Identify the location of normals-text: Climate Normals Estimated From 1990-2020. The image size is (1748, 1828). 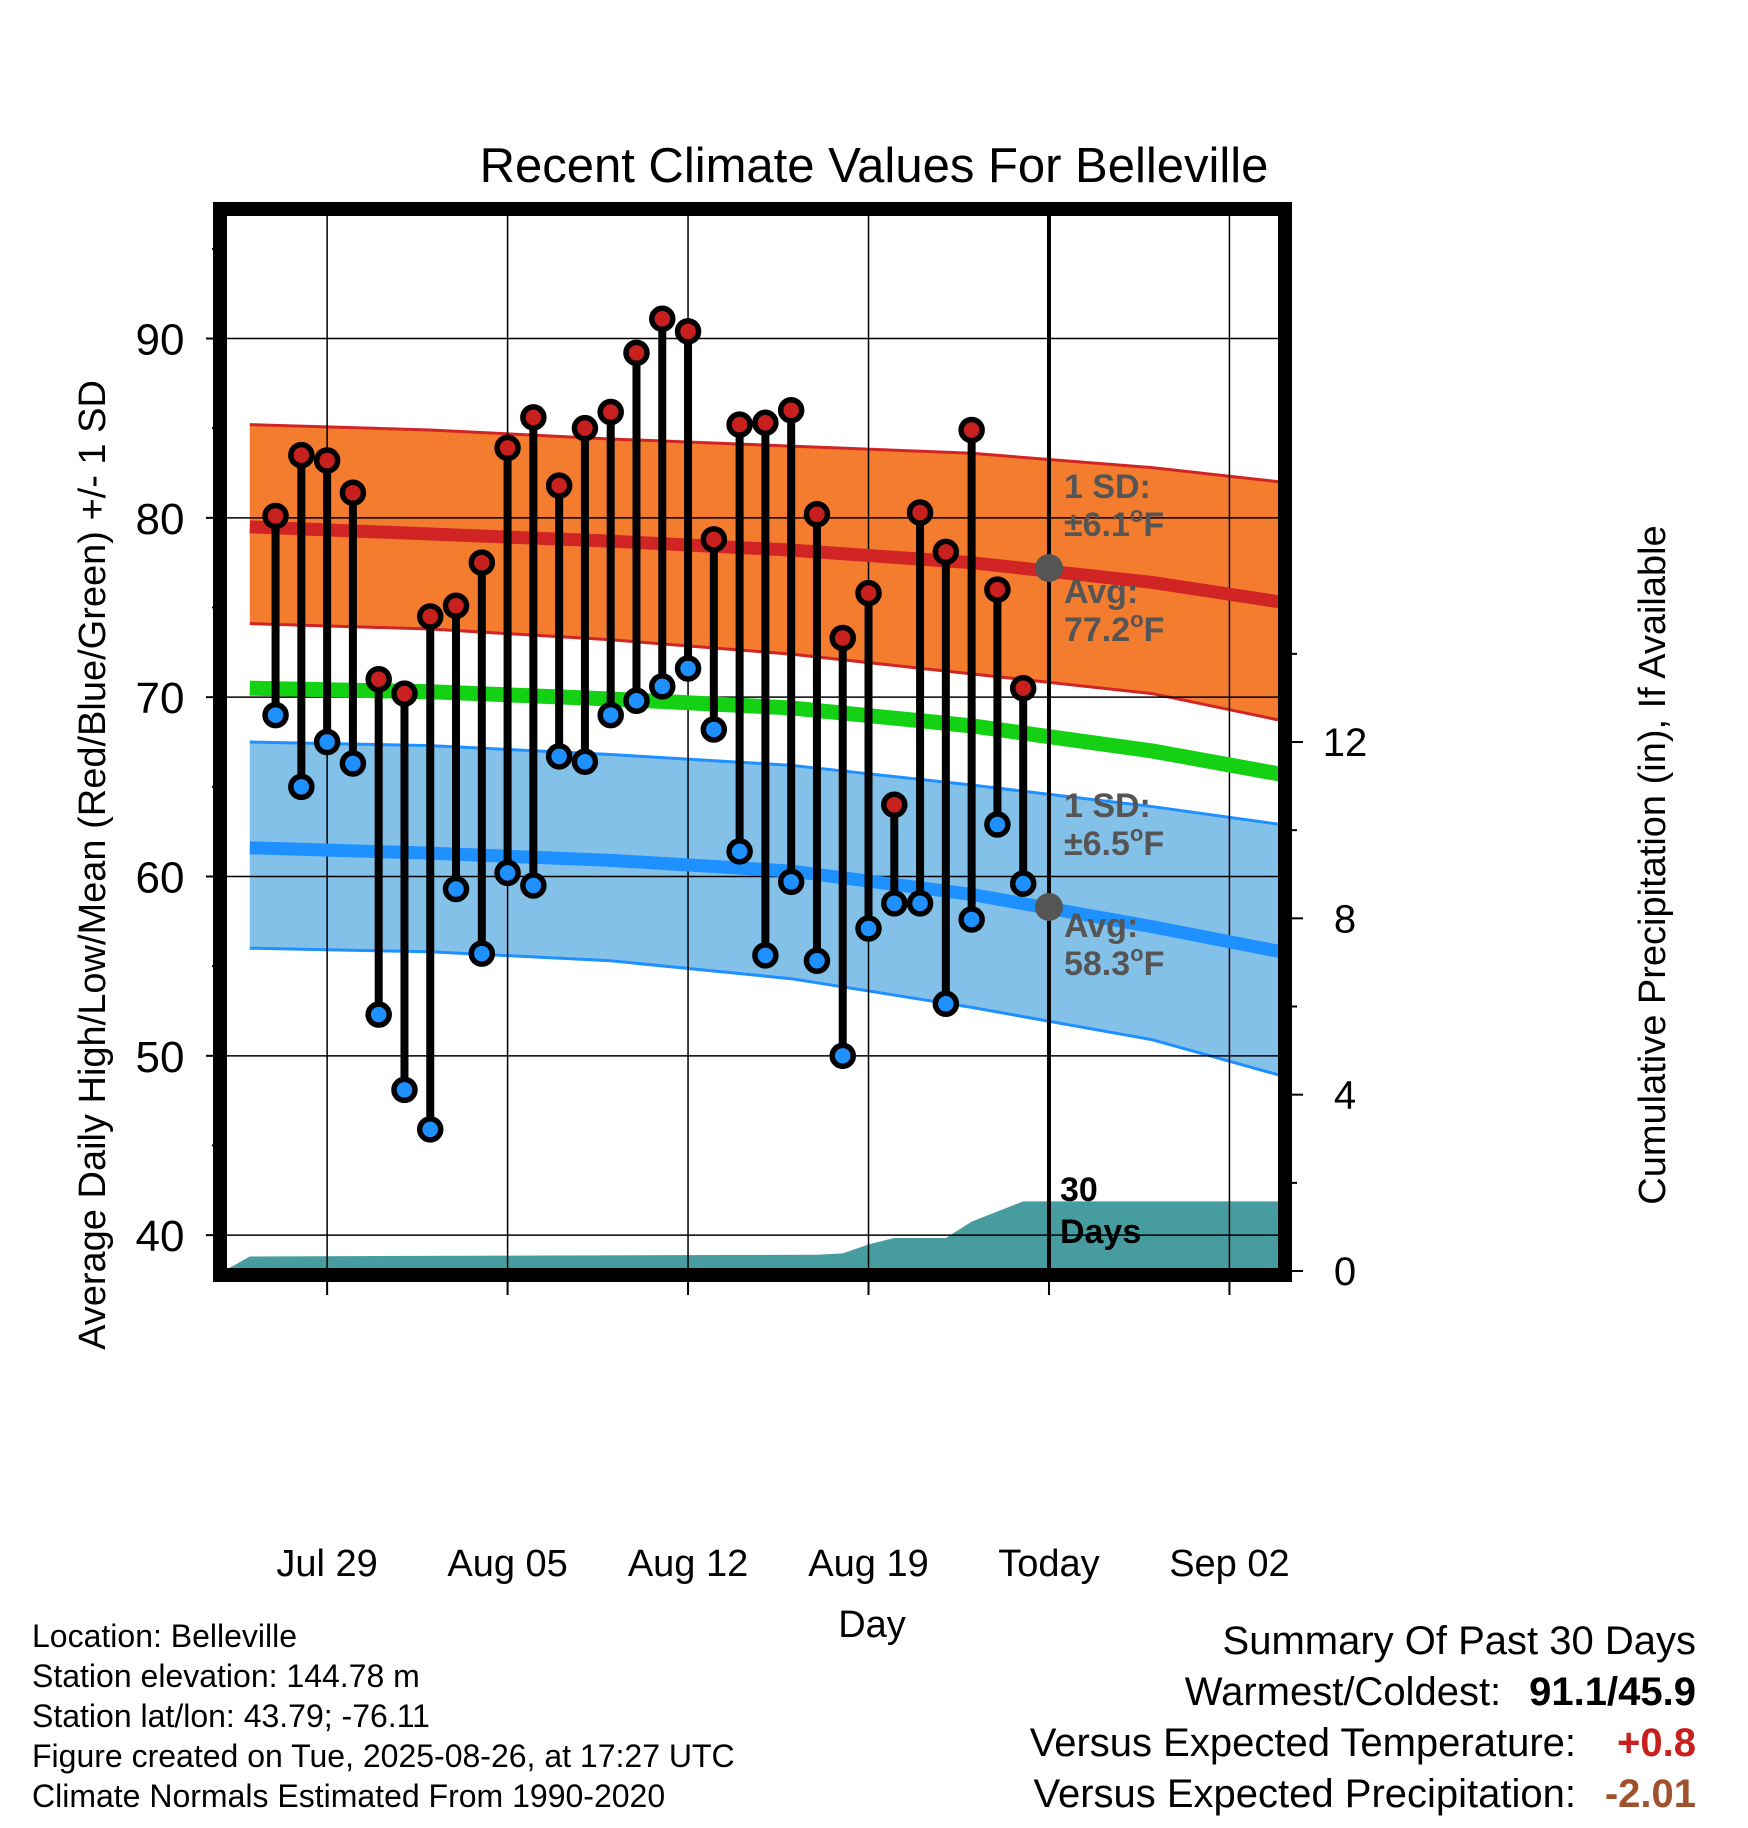
(349, 1796).